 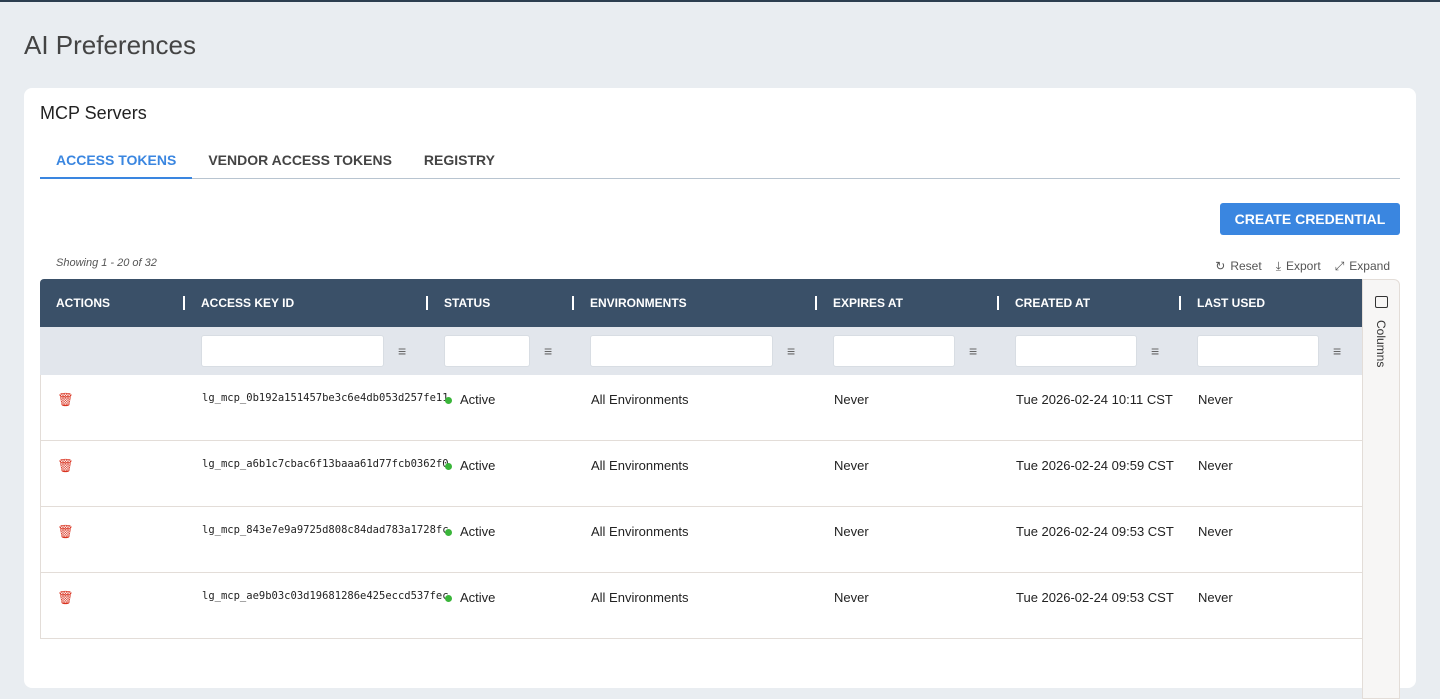 What do you see at coordinates (292, 351) in the screenshot?
I see `access-key-filter-input` at bounding box center [292, 351].